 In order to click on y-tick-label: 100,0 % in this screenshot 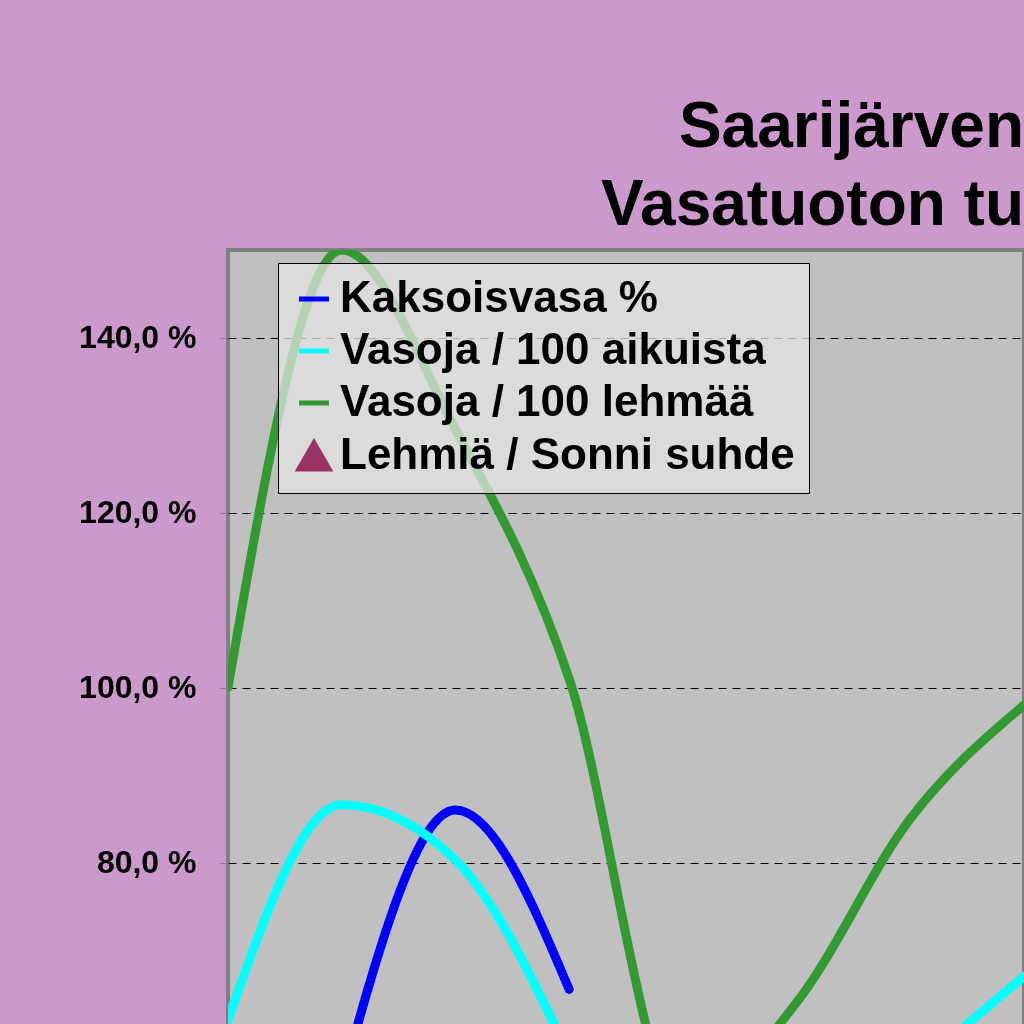, I will do `click(138, 687)`.